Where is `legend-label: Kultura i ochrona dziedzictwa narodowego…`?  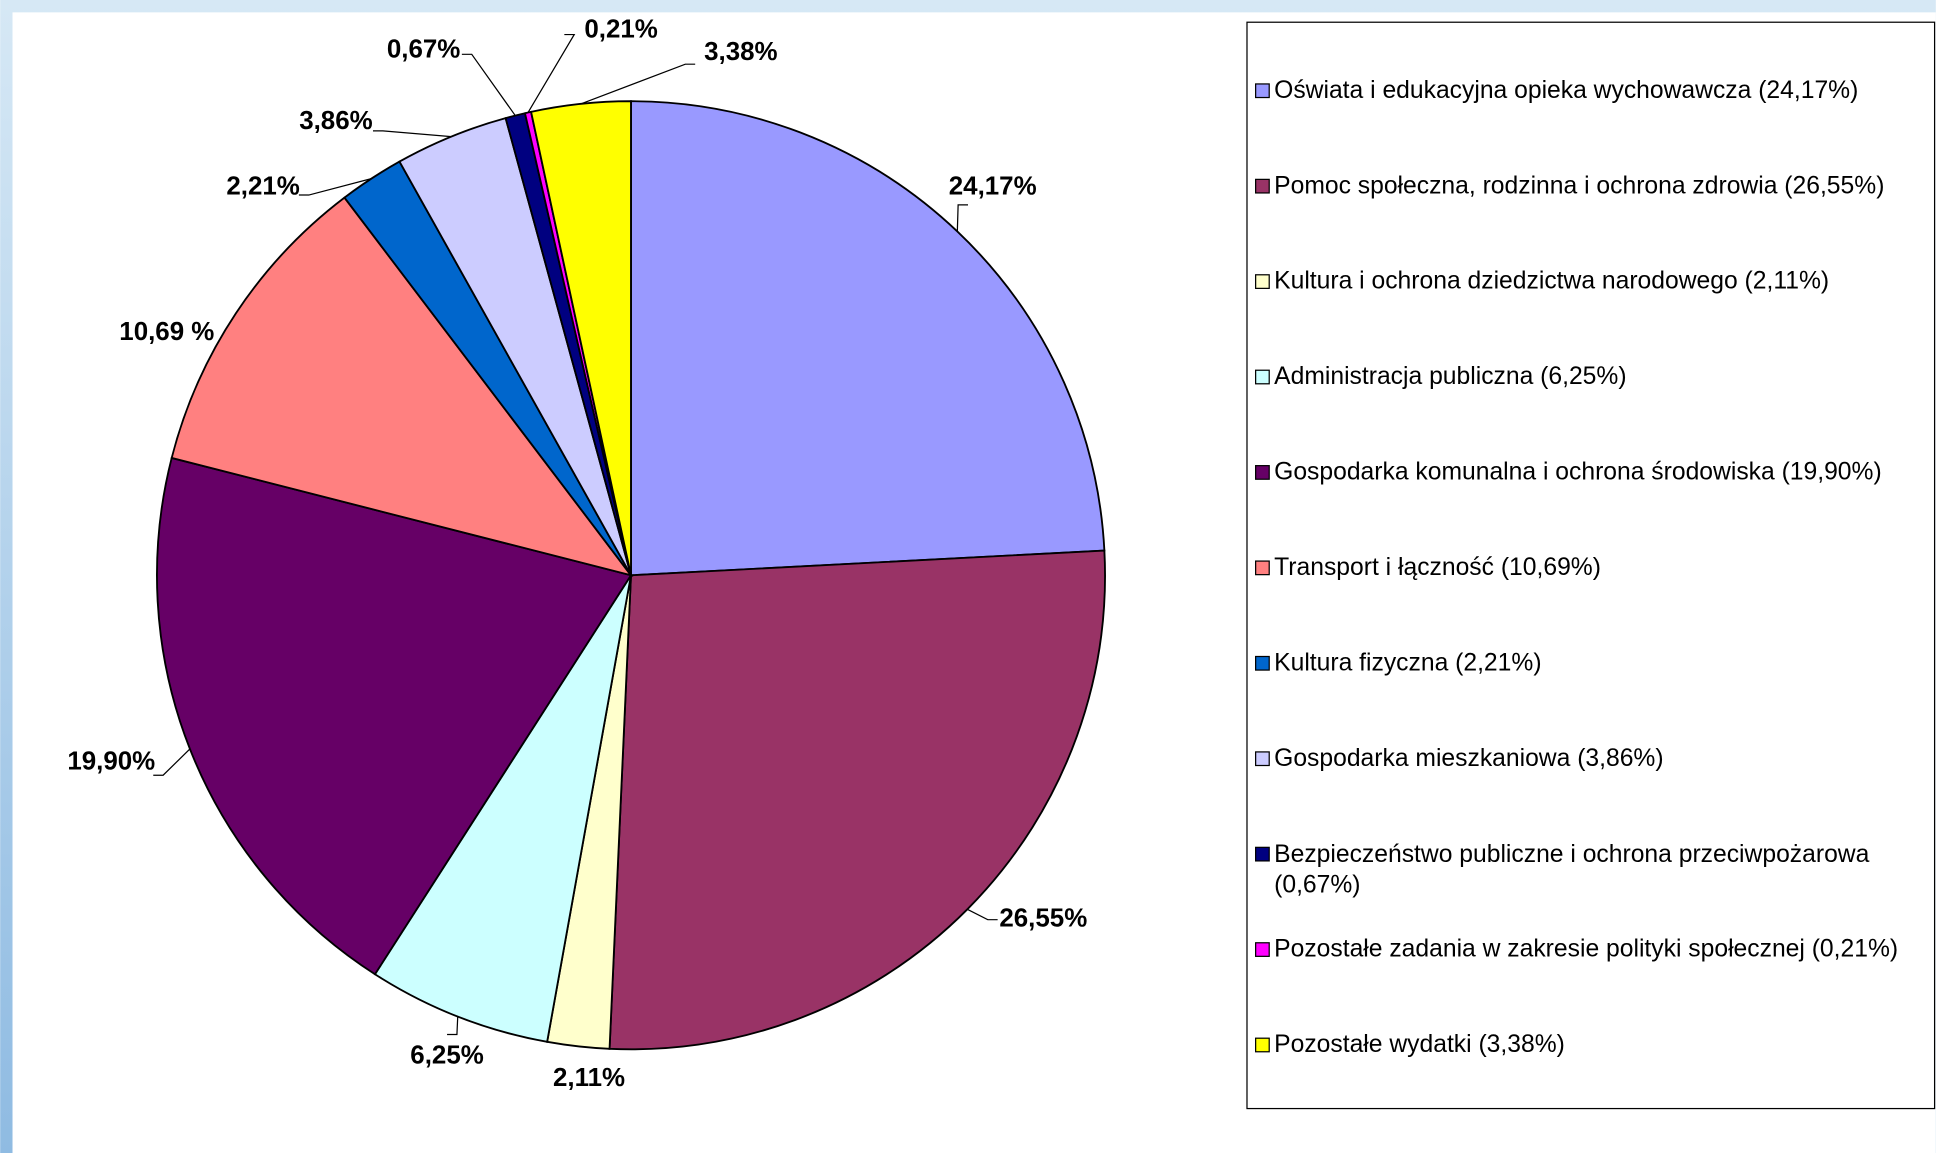 legend-label: Kultura i ochrona dziedzictwa narodowego… is located at coordinates (1551, 281).